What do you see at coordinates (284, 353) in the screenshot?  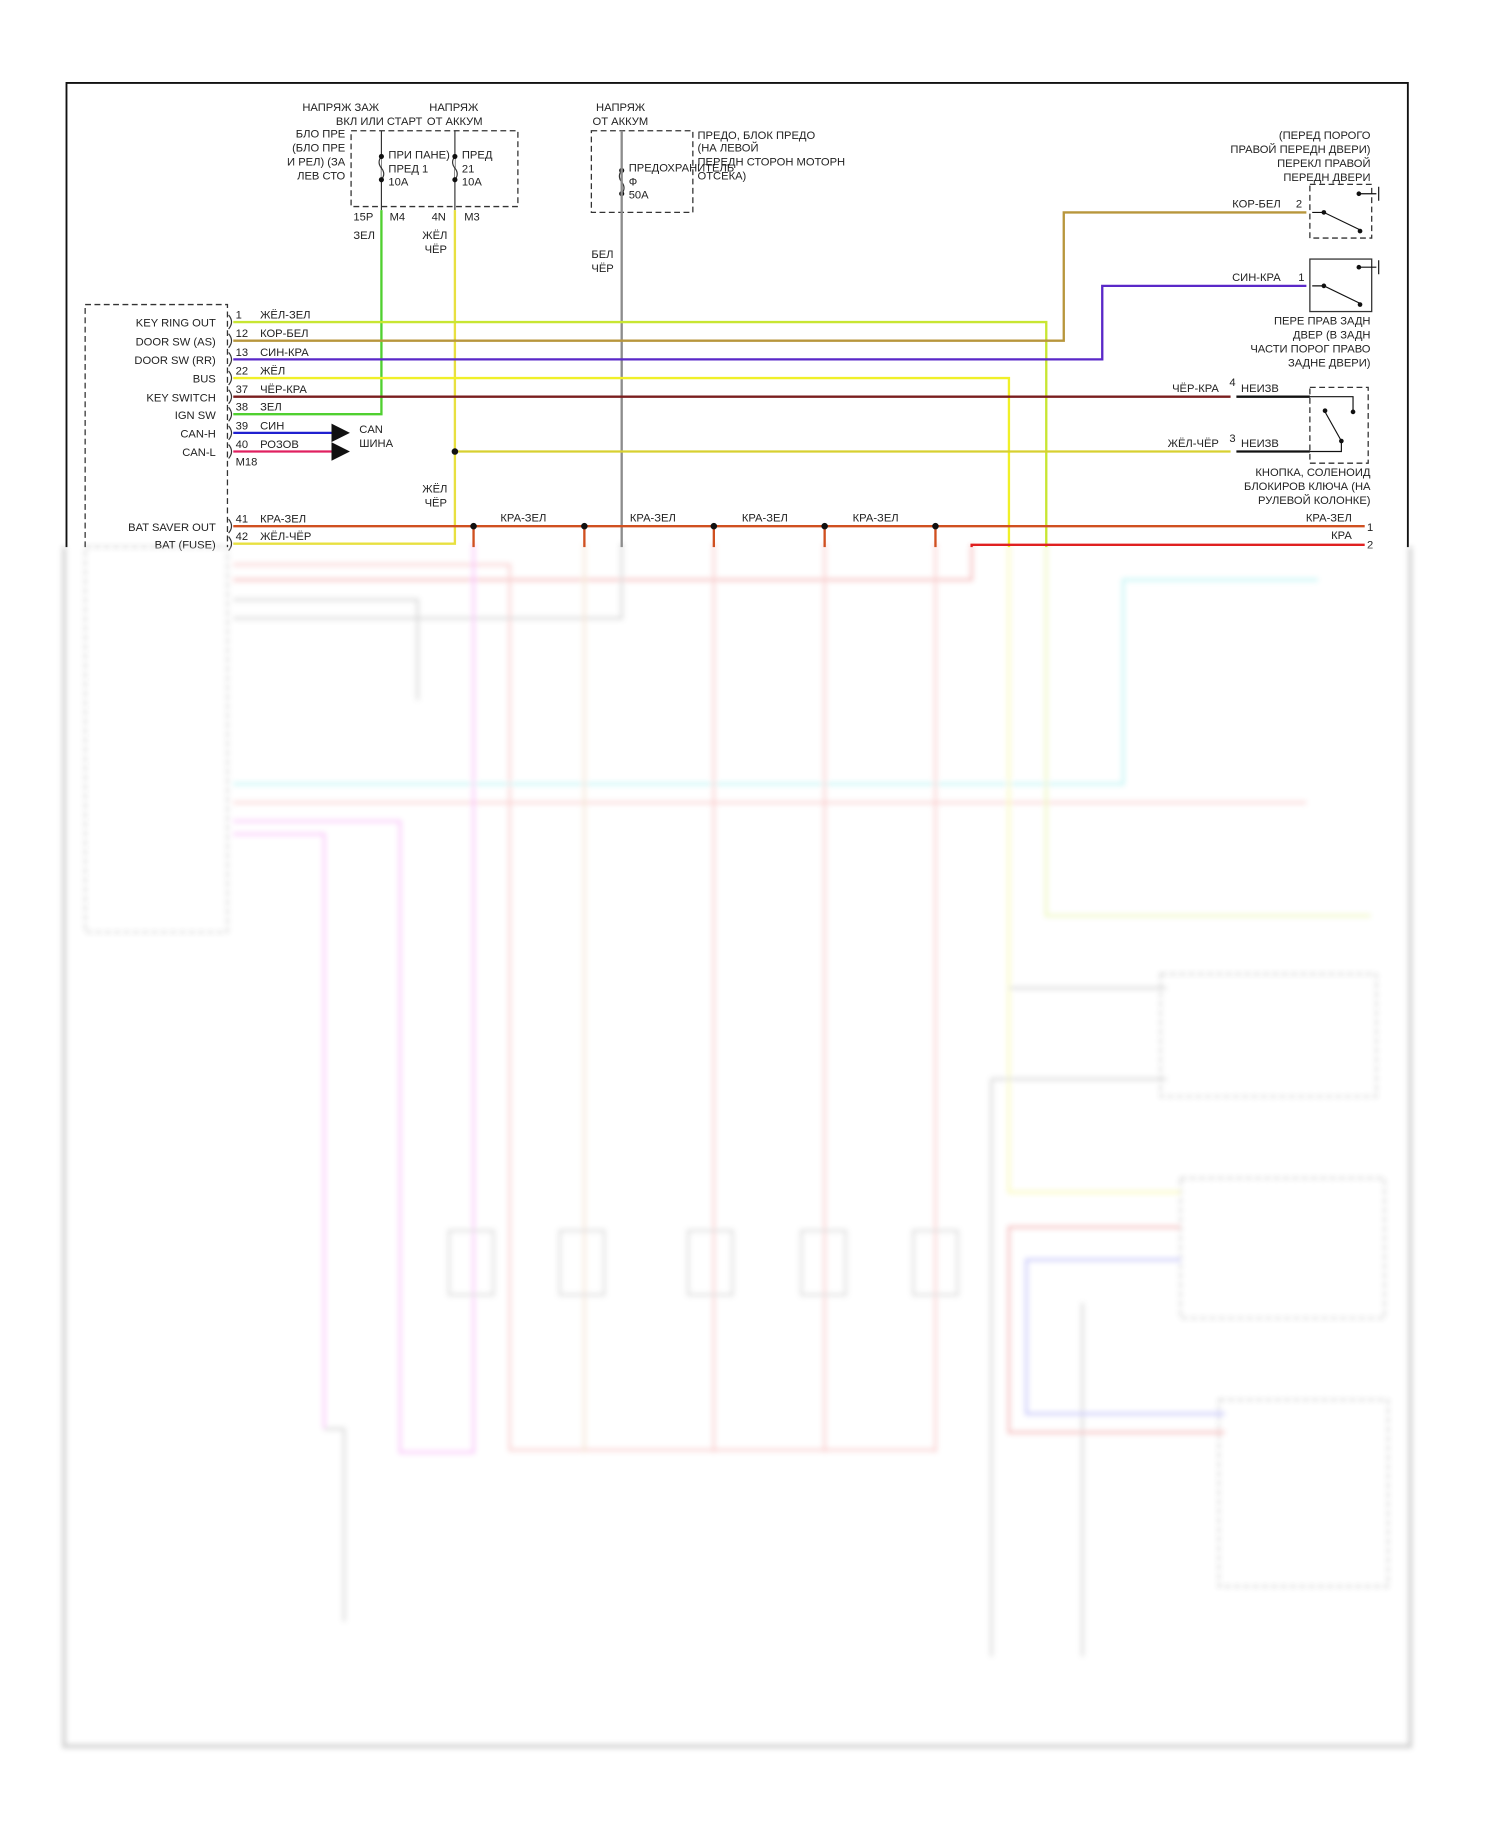 I see `pin-text: СИН-КРА` at bounding box center [284, 353].